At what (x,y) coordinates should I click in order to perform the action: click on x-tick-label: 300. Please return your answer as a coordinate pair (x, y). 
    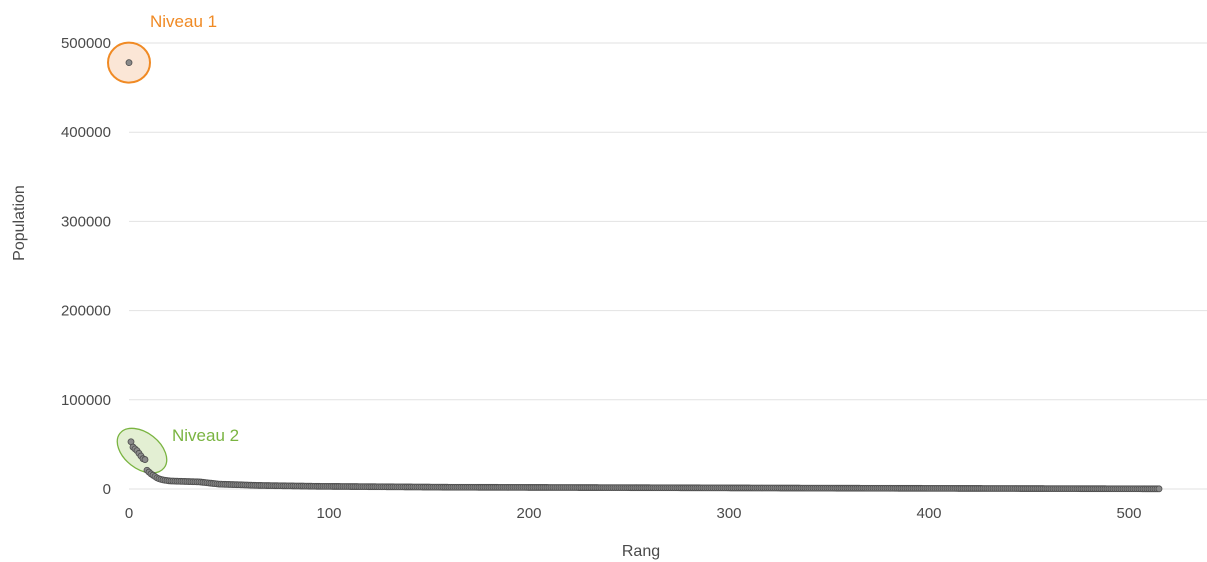
    Looking at the image, I should click on (728, 513).